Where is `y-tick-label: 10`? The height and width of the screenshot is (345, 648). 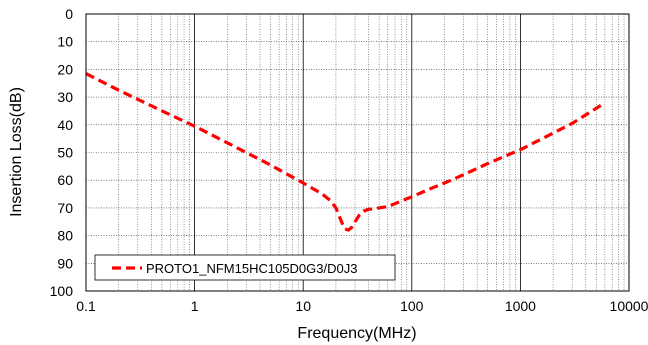
y-tick-label: 10 is located at coordinates (65, 42).